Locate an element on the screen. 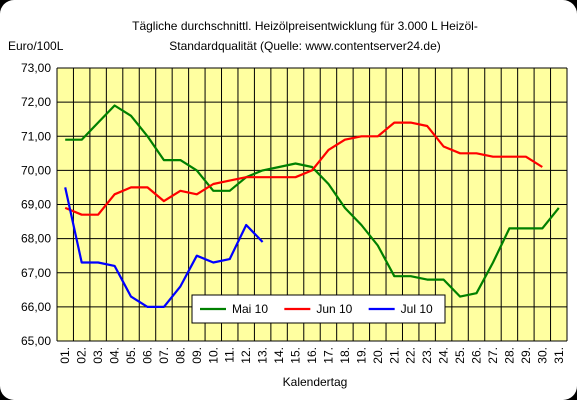 This screenshot has width=577, height=400. legend-box is located at coordinates (318, 309).